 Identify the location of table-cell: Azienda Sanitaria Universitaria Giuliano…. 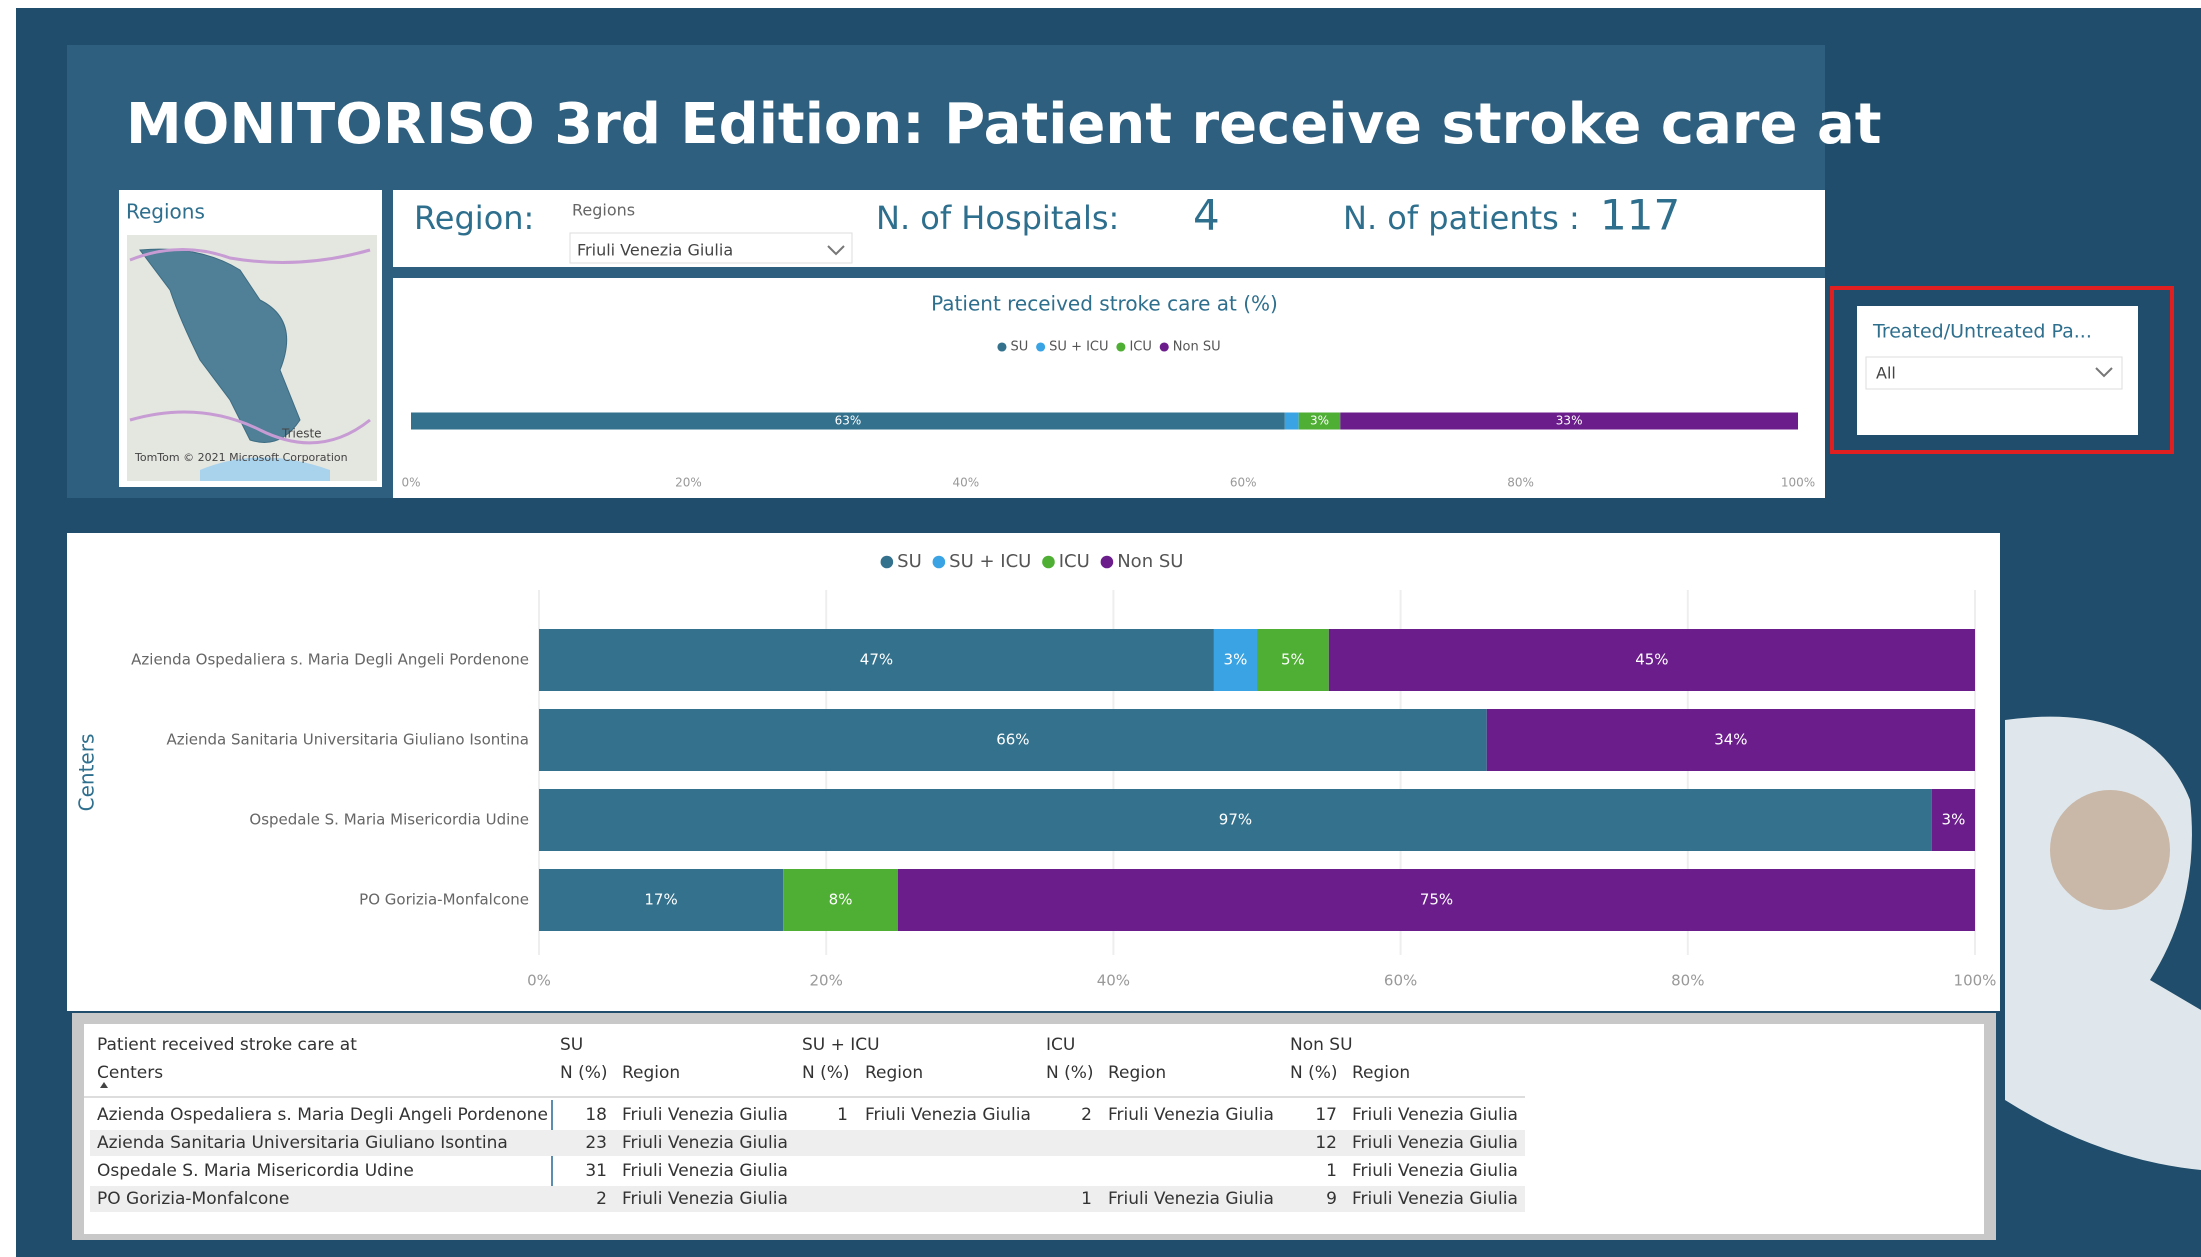
(302, 1143).